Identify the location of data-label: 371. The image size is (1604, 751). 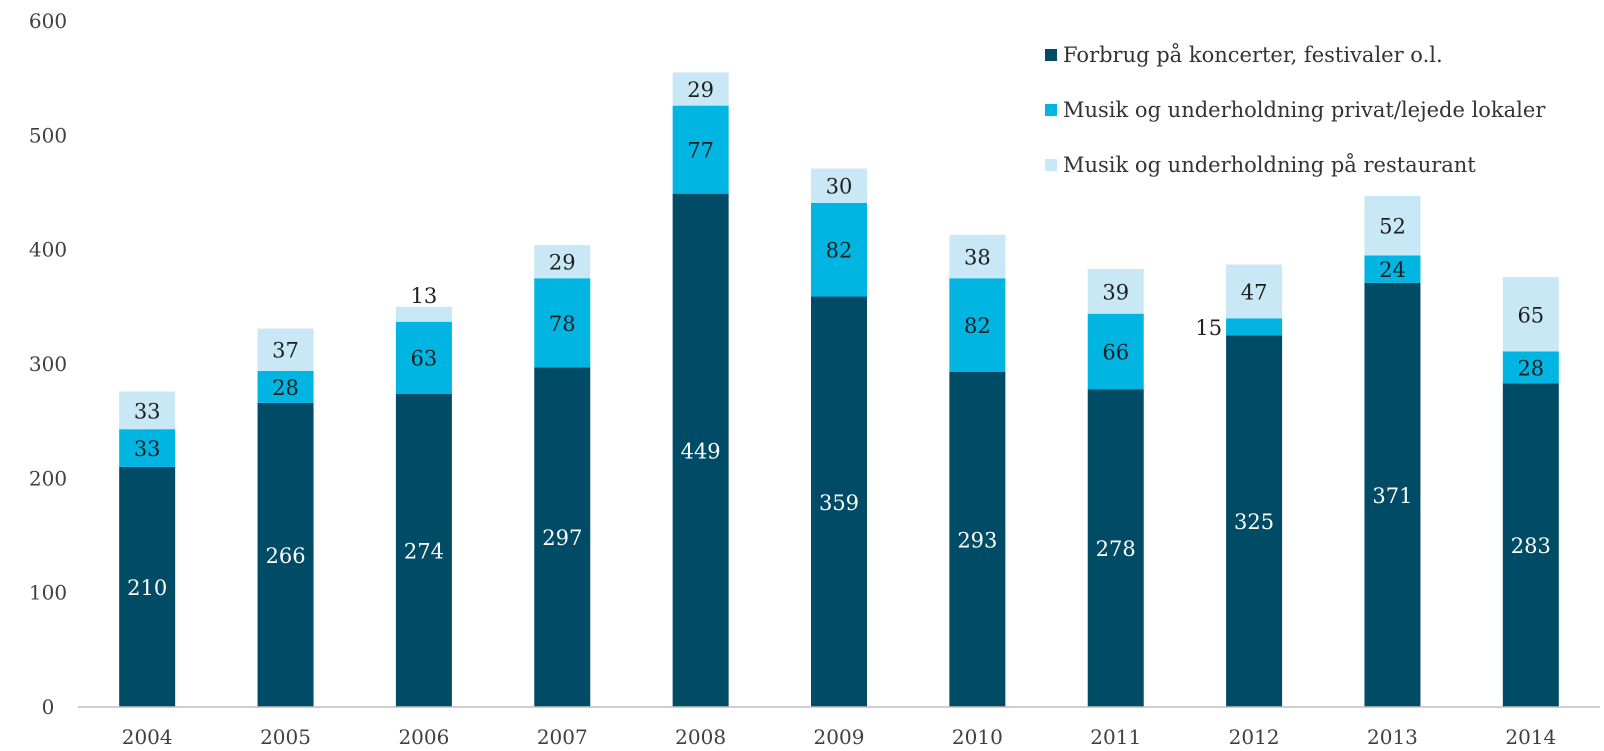
(1392, 496).